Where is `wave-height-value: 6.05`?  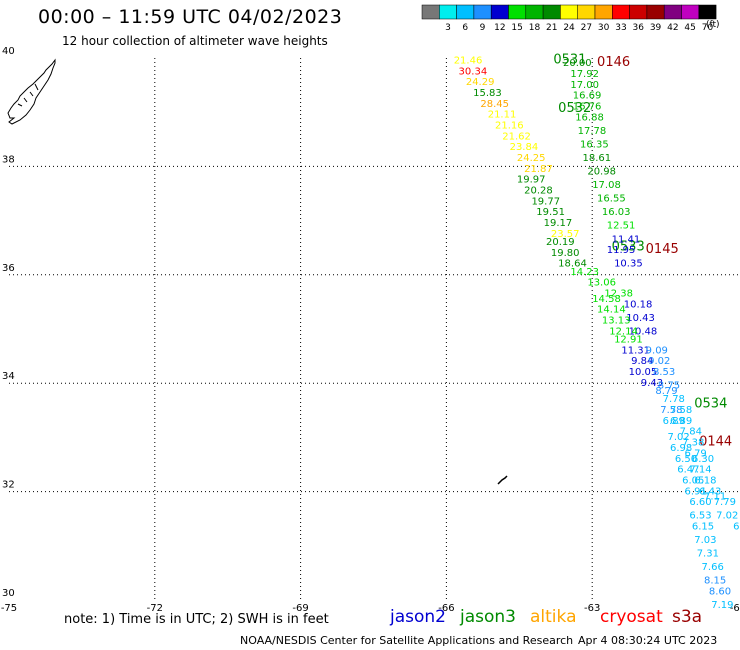
wave-height-value: 6.05 is located at coordinates (693, 480).